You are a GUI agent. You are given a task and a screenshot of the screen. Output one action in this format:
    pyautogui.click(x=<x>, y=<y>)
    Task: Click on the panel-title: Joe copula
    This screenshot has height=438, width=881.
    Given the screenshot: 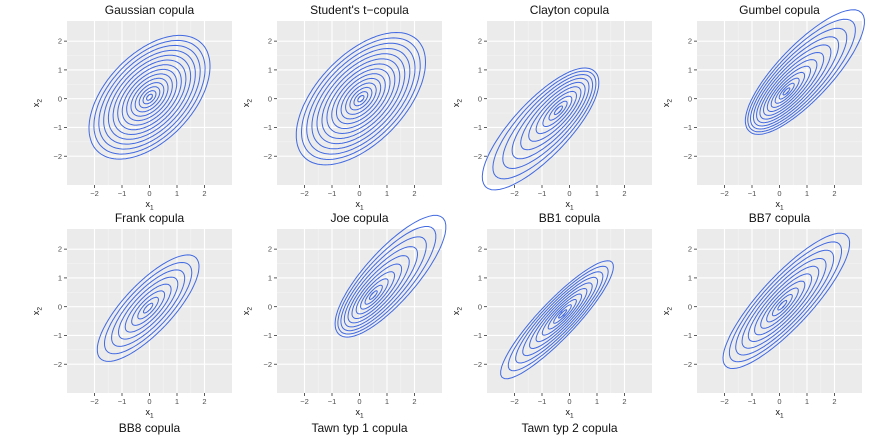 What is the action you would take?
    pyautogui.click(x=359, y=218)
    